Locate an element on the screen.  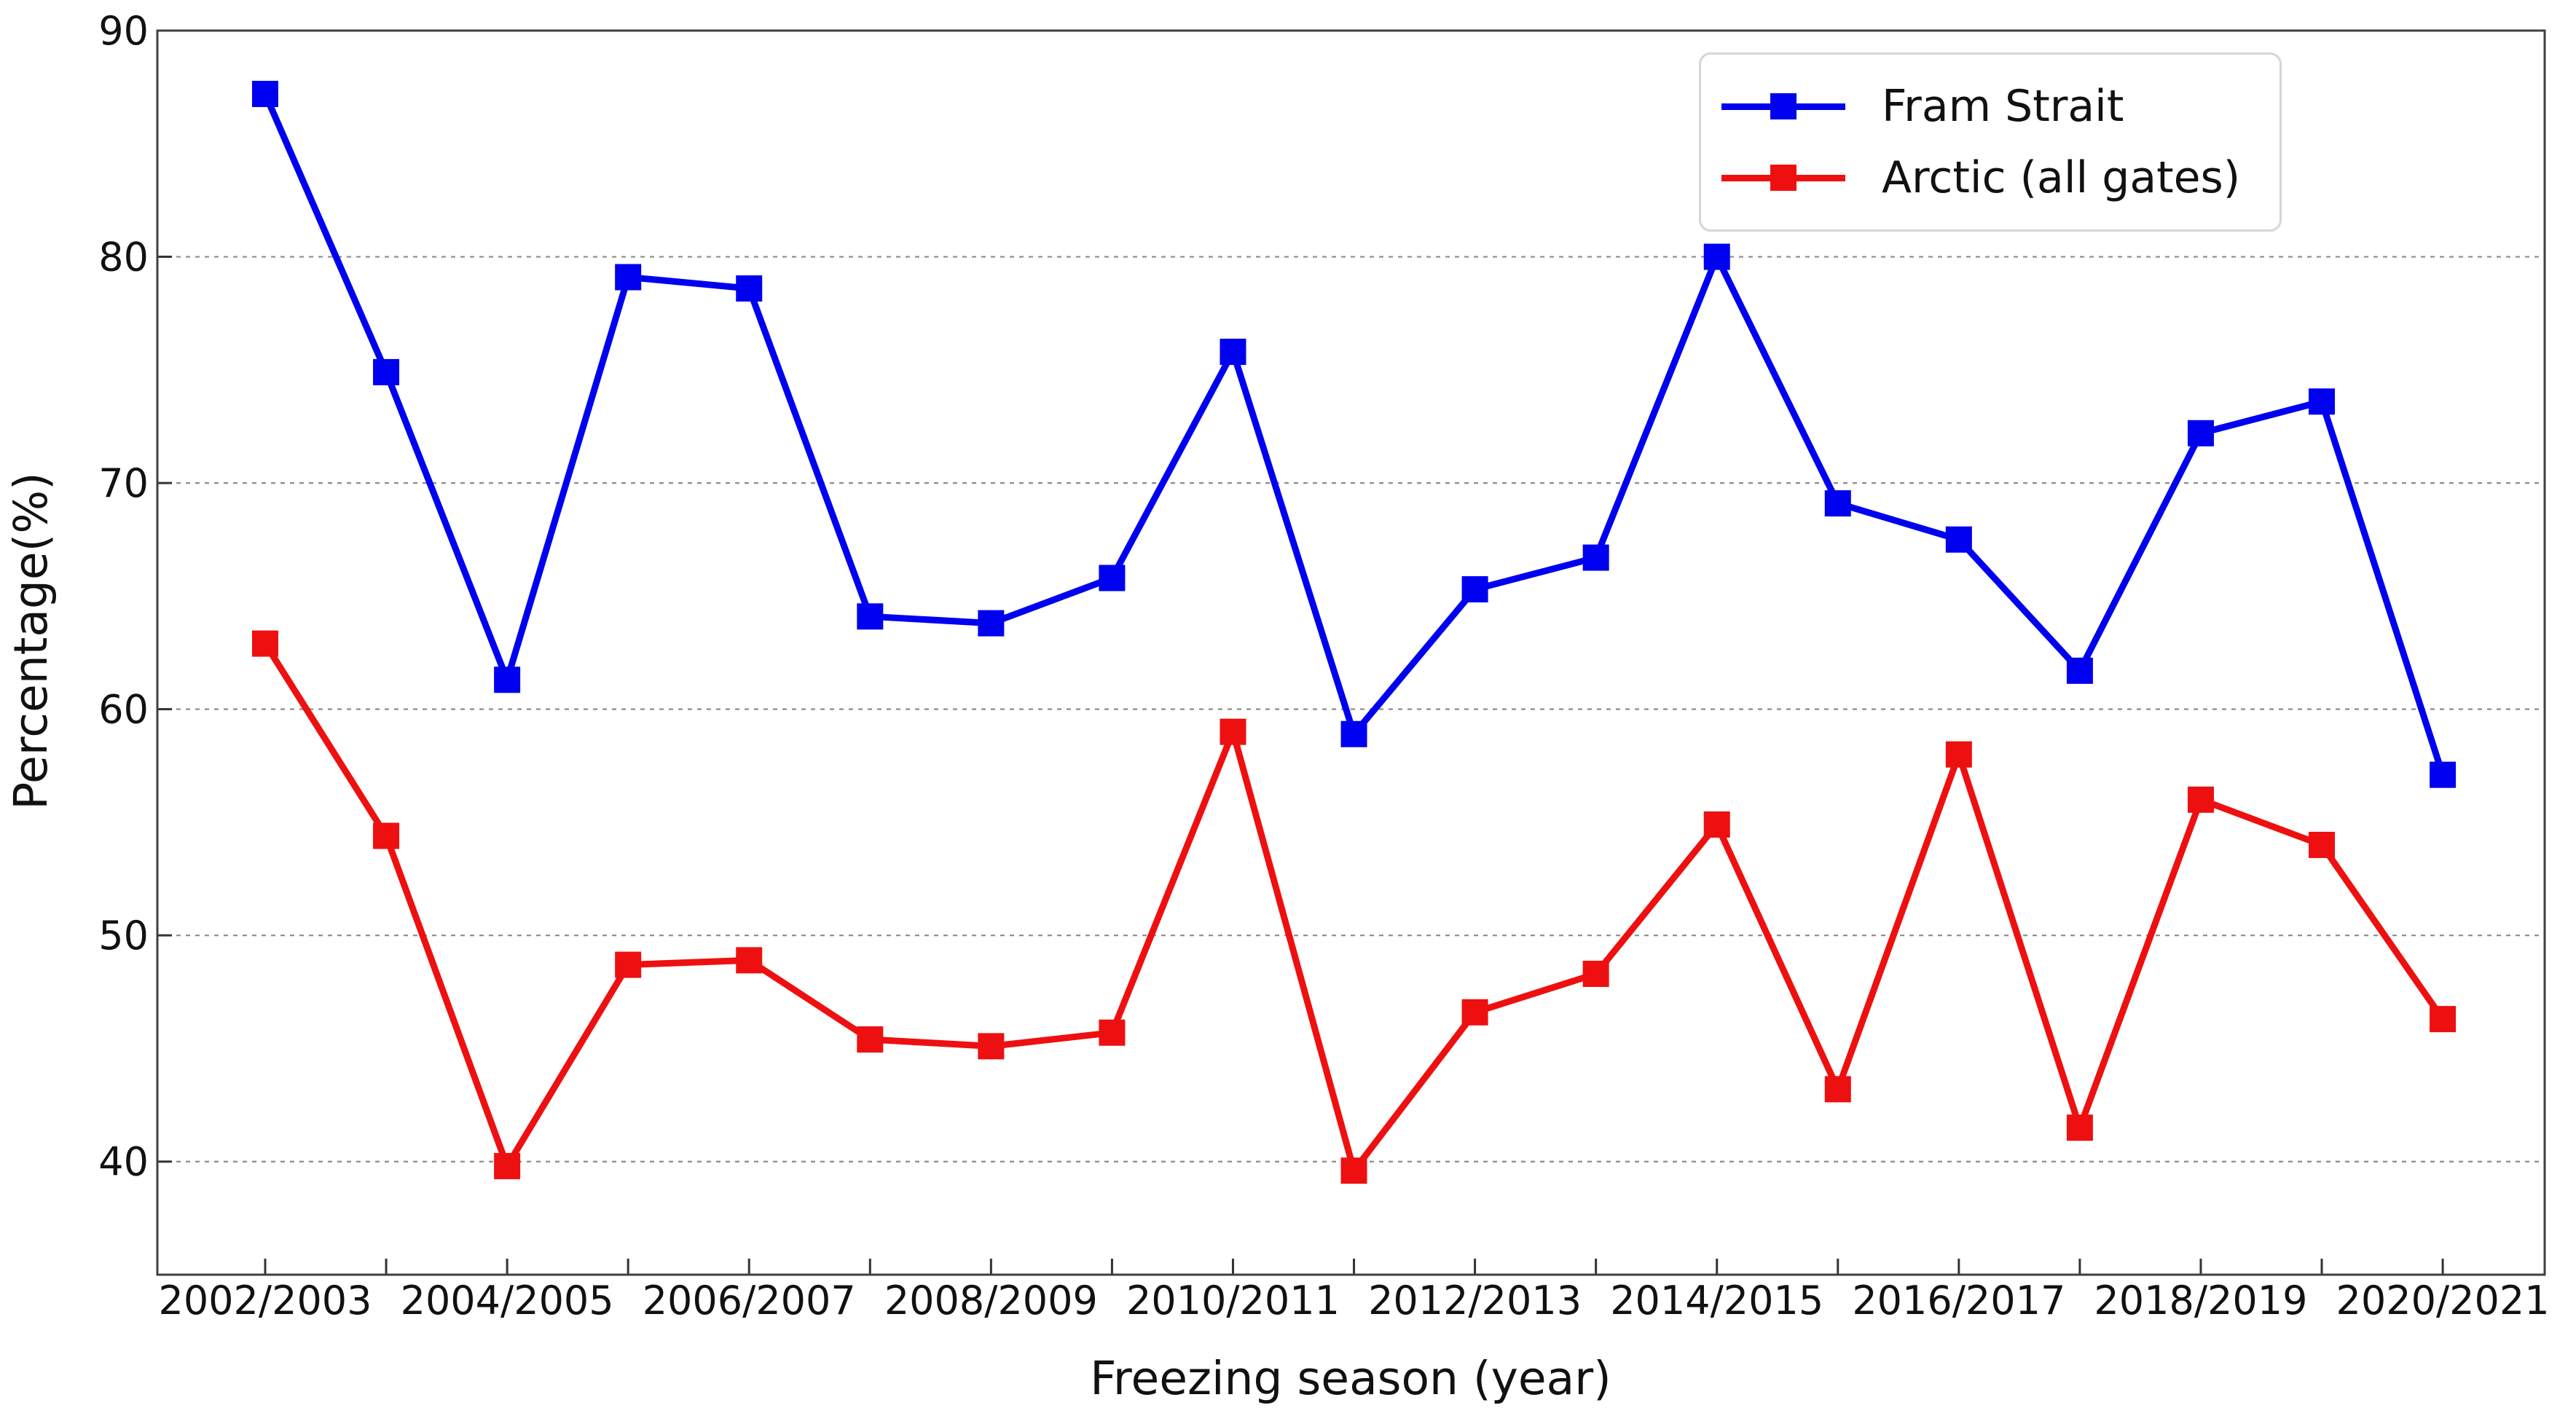
y-tick-label: 40 is located at coordinates (123, 1162).